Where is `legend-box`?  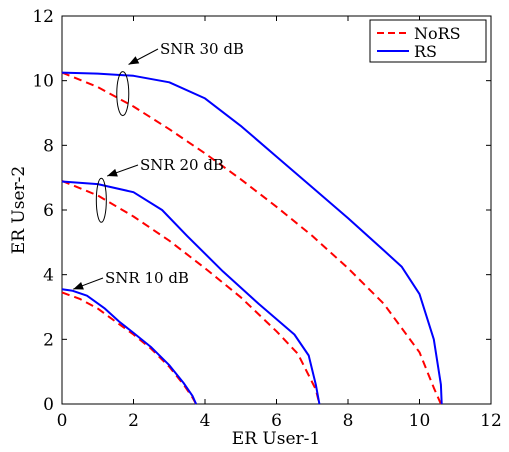 legend-box is located at coordinates (428, 41).